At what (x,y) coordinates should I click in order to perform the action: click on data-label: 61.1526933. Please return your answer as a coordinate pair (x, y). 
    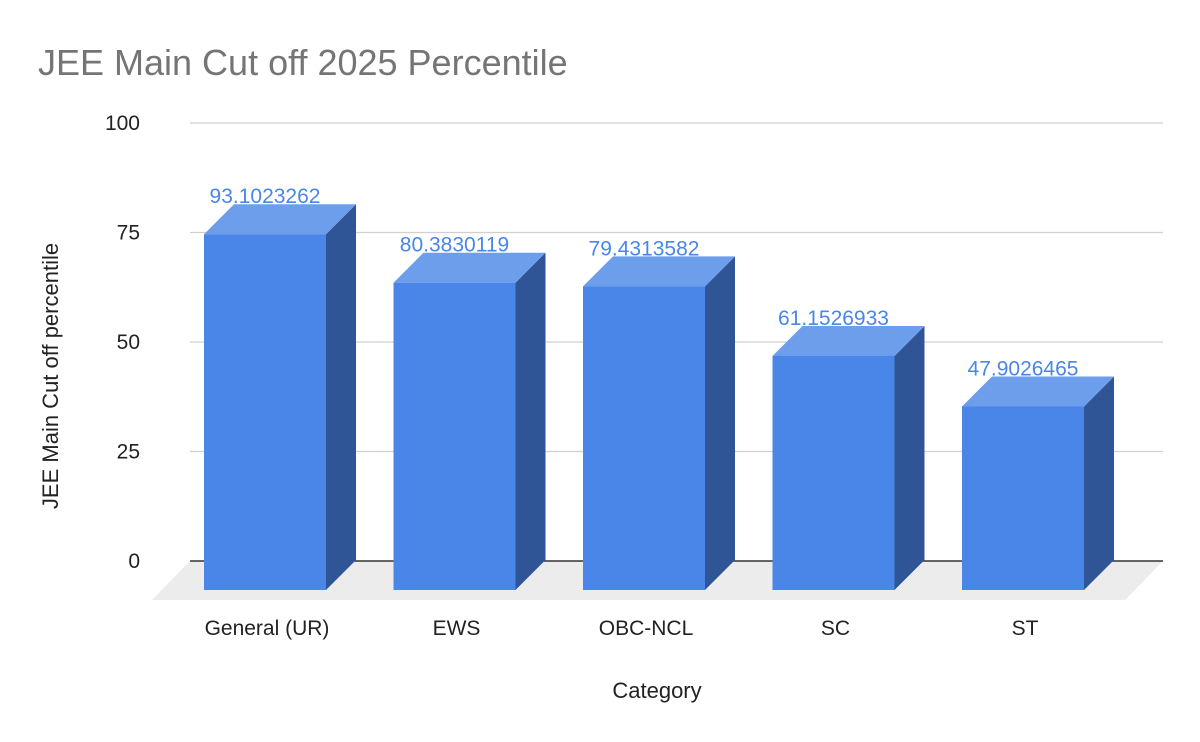
    Looking at the image, I should click on (833, 318).